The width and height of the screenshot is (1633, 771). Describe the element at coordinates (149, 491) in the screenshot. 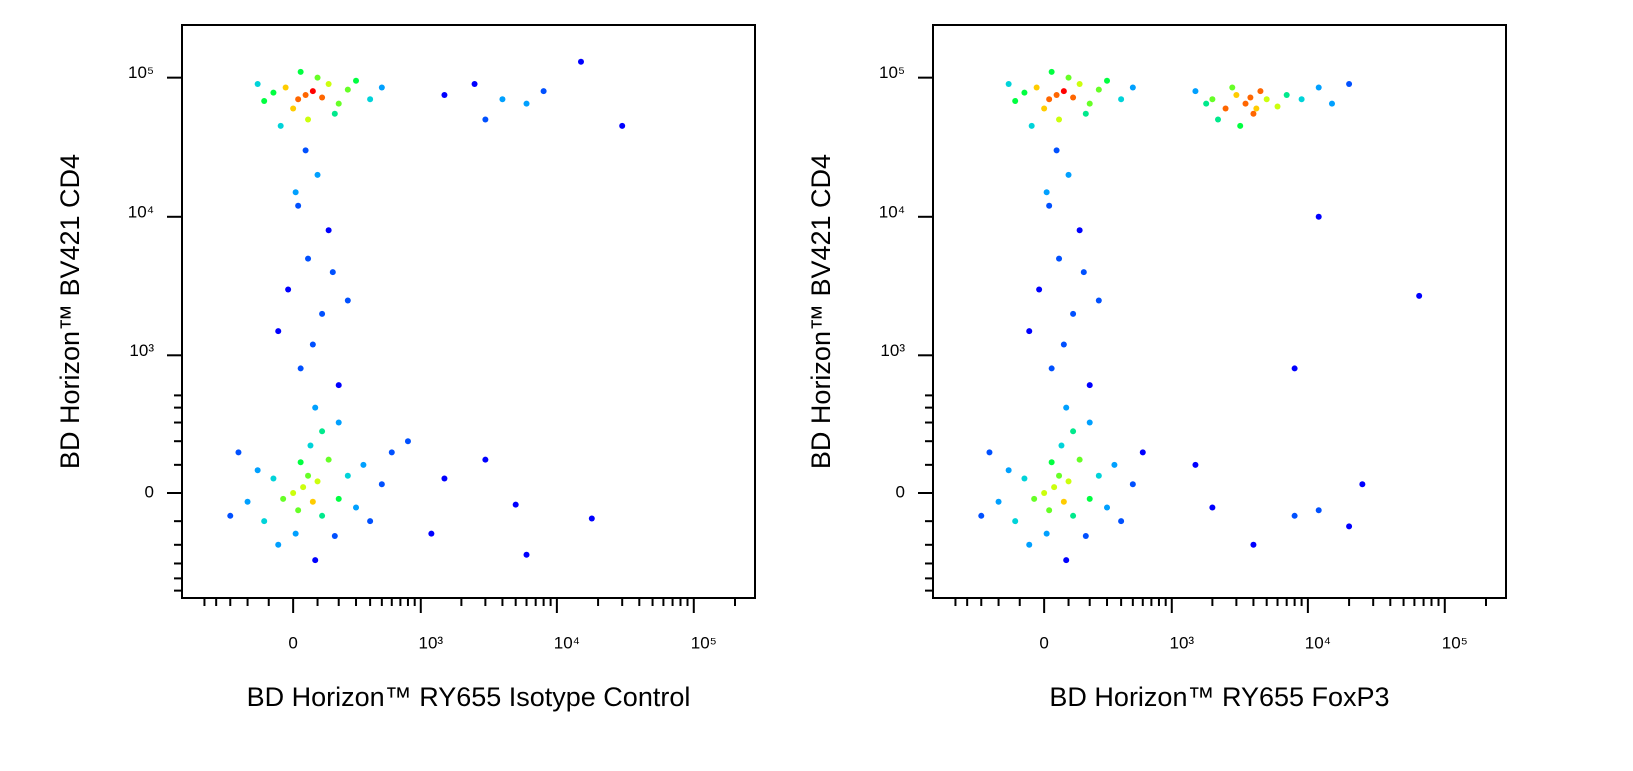

I see `y-tick-label: 0` at that location.